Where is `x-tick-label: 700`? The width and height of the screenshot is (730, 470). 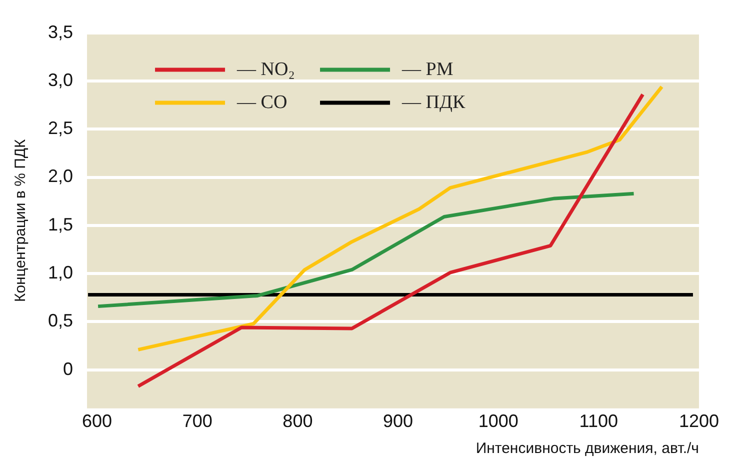 x-tick-label: 700 is located at coordinates (197, 421).